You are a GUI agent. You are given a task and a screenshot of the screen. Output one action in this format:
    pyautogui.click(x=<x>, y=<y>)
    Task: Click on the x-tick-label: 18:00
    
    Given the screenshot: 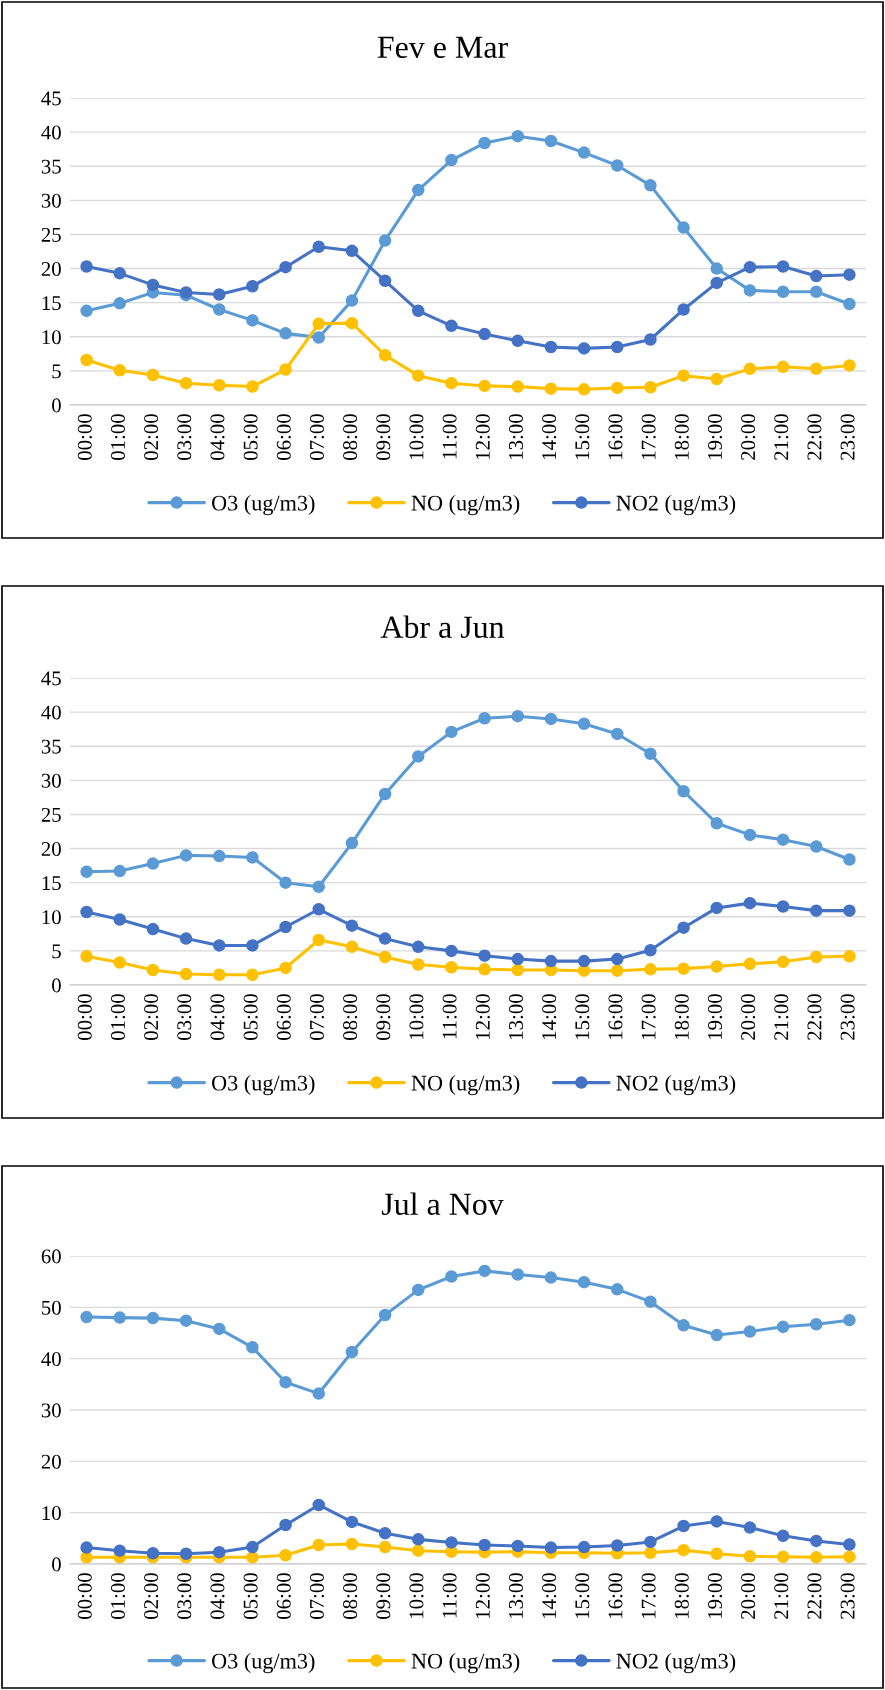 What is the action you would take?
    pyautogui.click(x=681, y=1016)
    